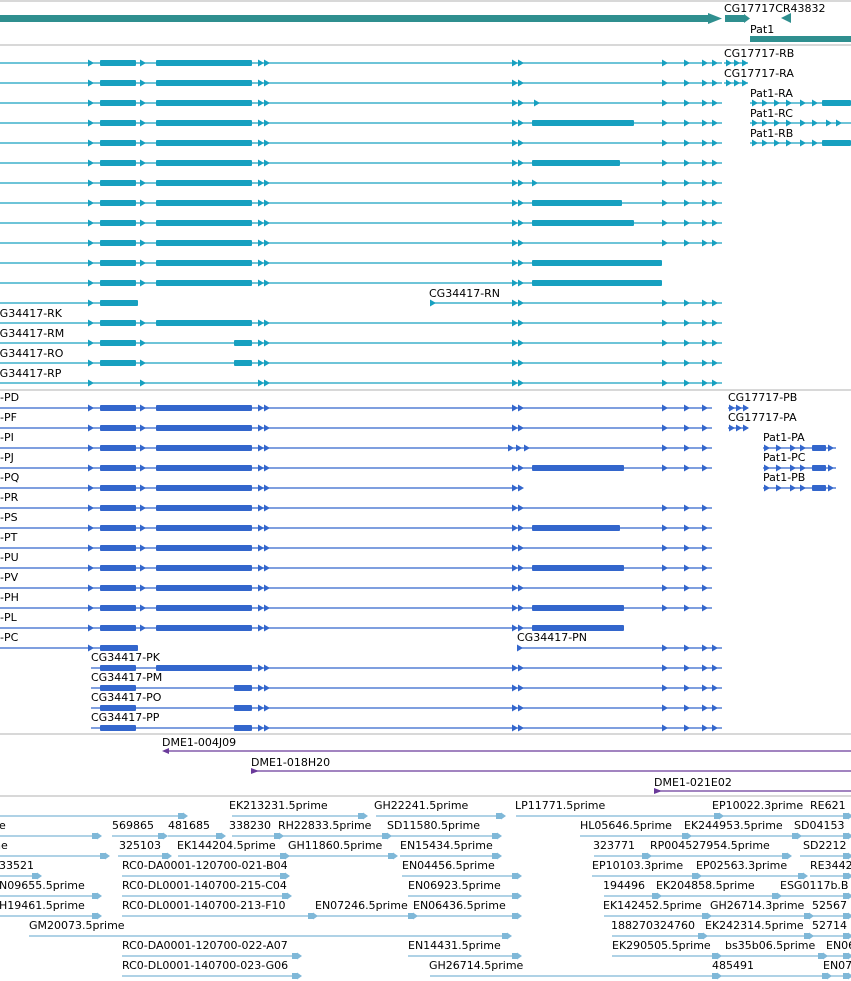 The width and height of the screenshot is (851, 981). I want to click on gene-CG34417, so click(355, 18).